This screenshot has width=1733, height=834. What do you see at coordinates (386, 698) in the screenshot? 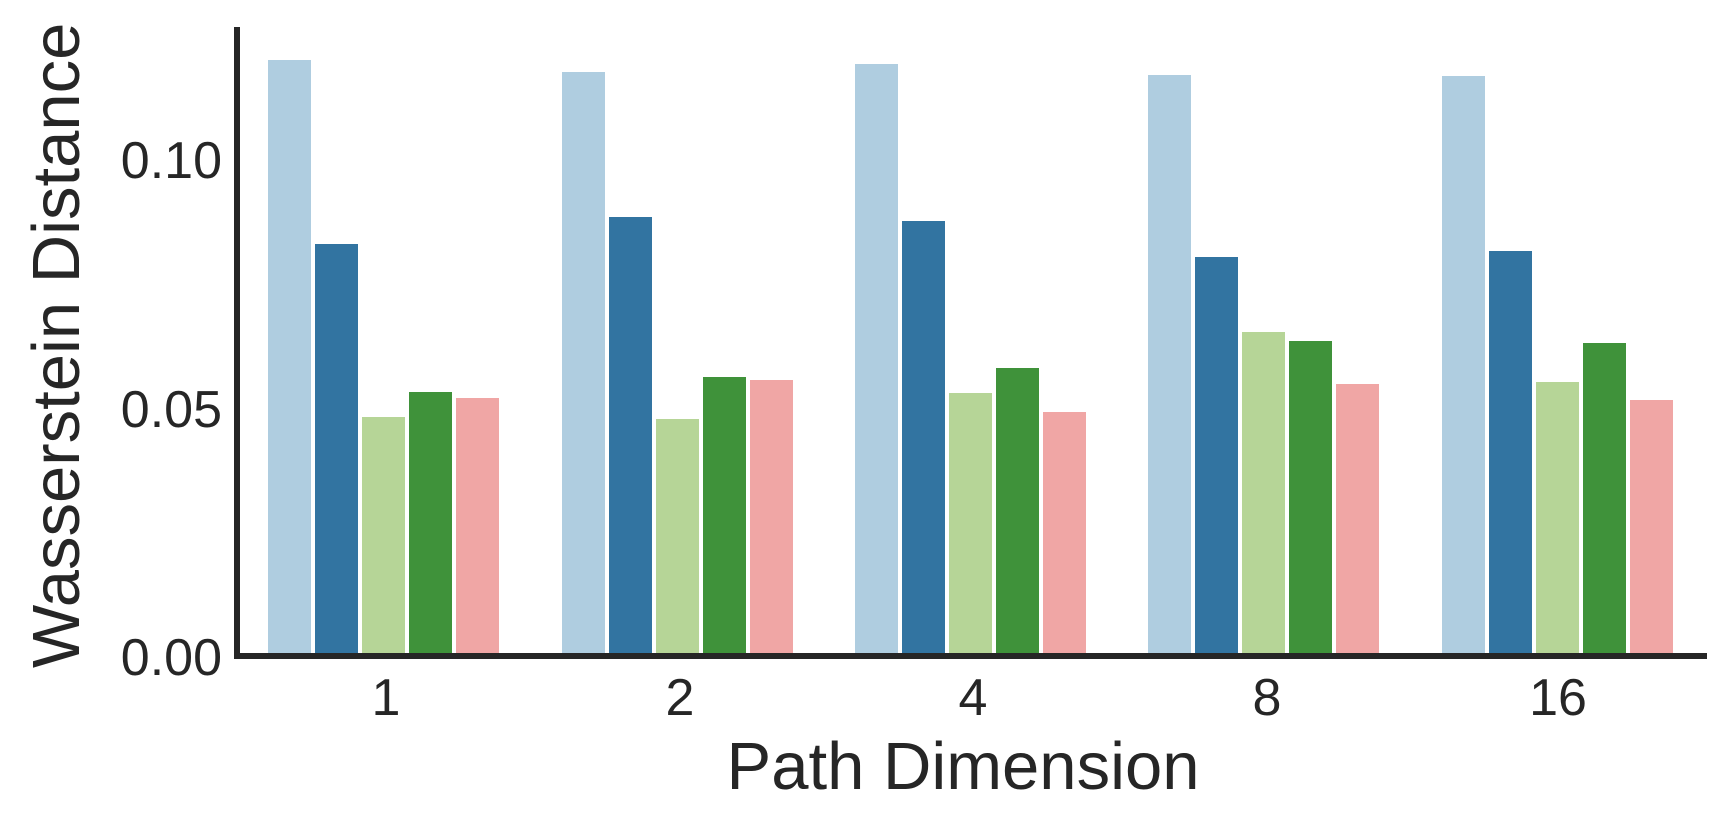
I see `x-tick-label: 1` at bounding box center [386, 698].